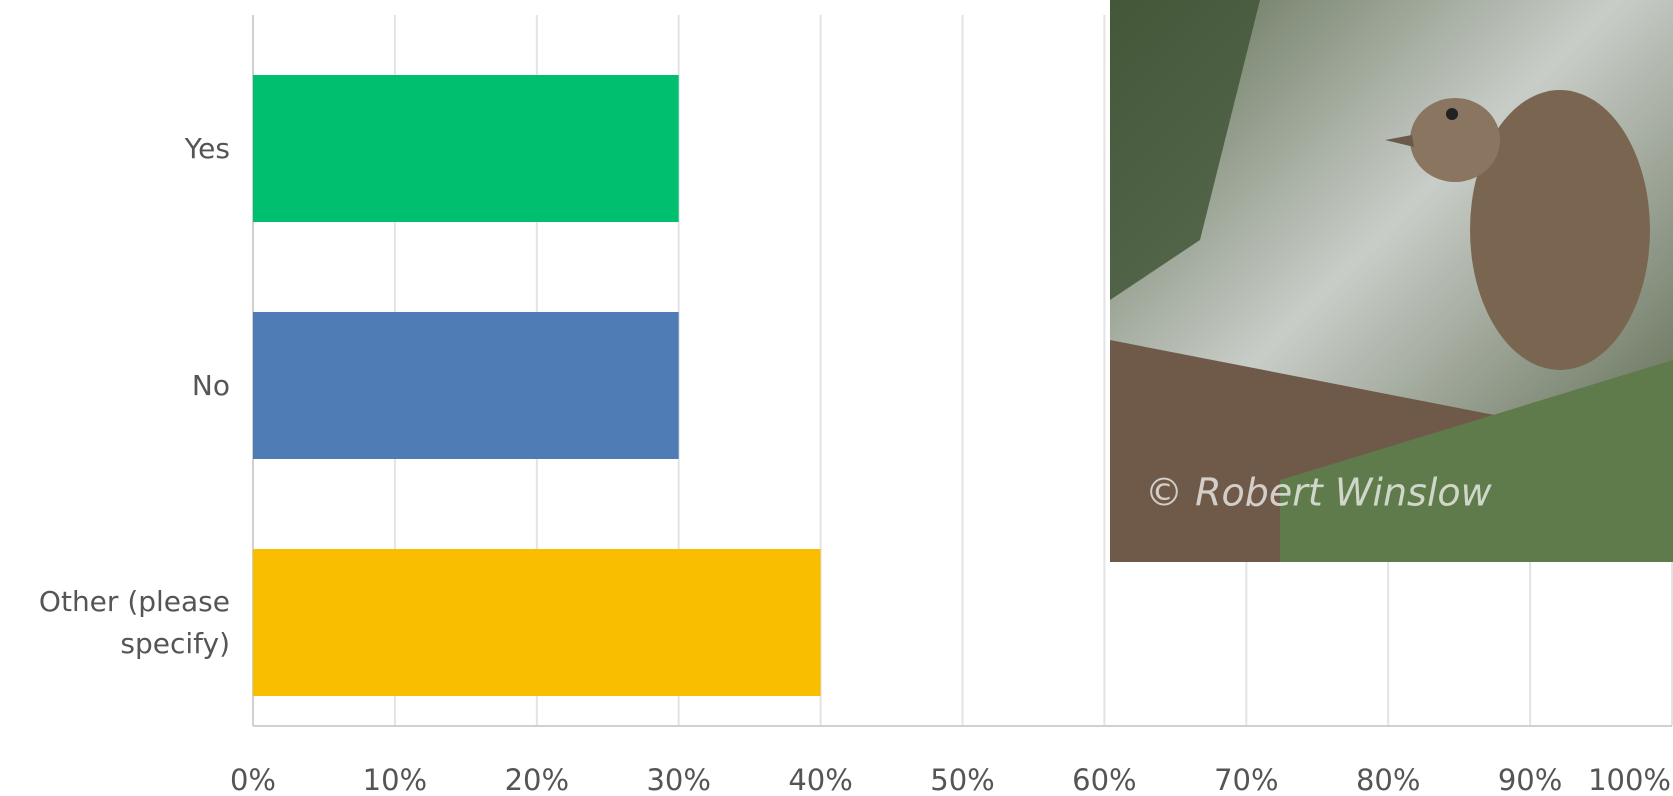  Describe the element at coordinates (962, 779) in the screenshot. I see `x-tick-label: 50%` at that location.